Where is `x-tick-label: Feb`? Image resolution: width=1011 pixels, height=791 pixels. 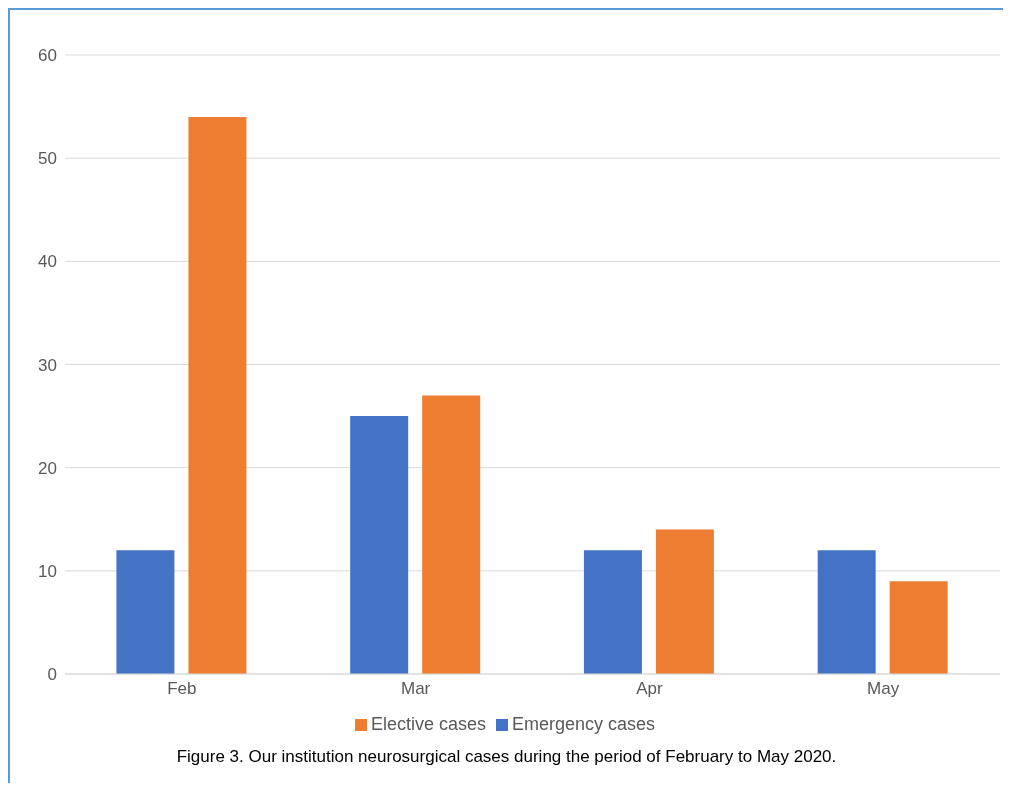
x-tick-label: Feb is located at coordinates (182, 689).